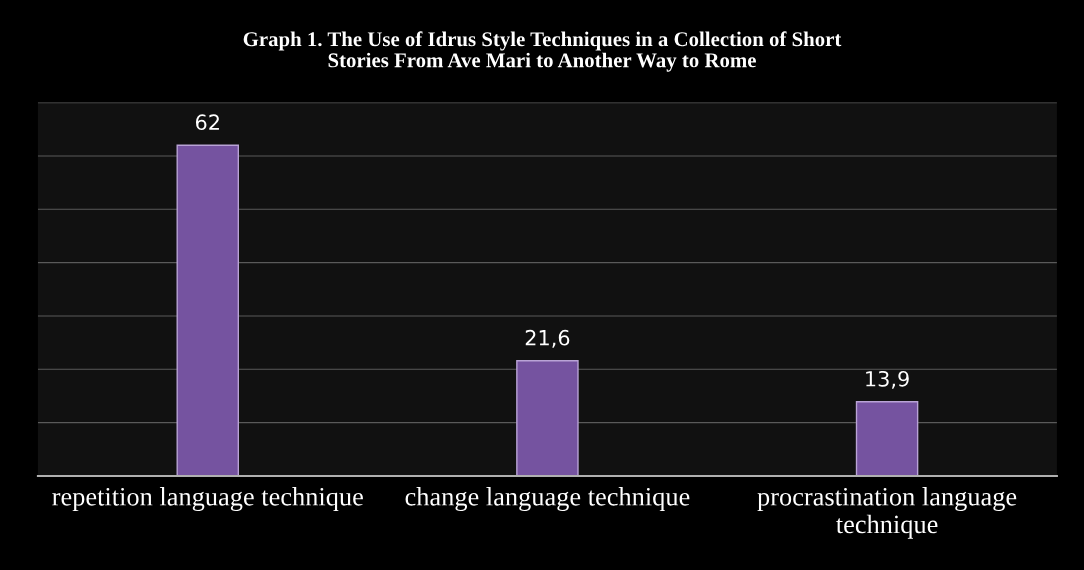 The width and height of the screenshot is (1084, 570). What do you see at coordinates (887, 379) in the screenshot?
I see `data-label: 13,9` at bounding box center [887, 379].